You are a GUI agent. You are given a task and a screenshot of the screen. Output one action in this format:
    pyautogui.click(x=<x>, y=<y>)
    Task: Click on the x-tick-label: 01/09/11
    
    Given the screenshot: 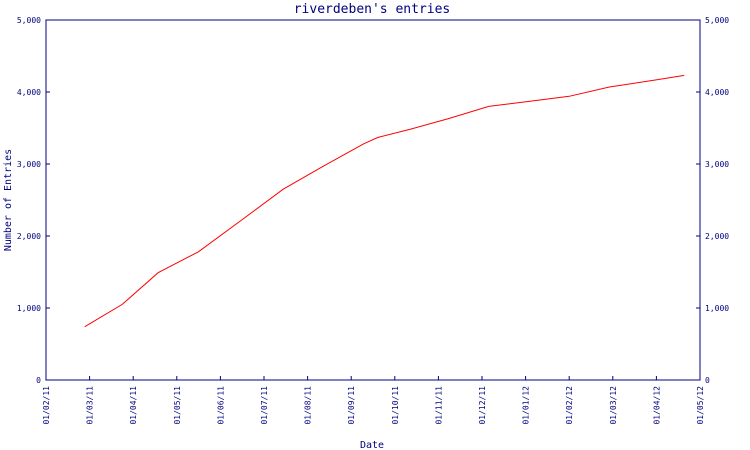 What is the action you would take?
    pyautogui.click(x=351, y=405)
    